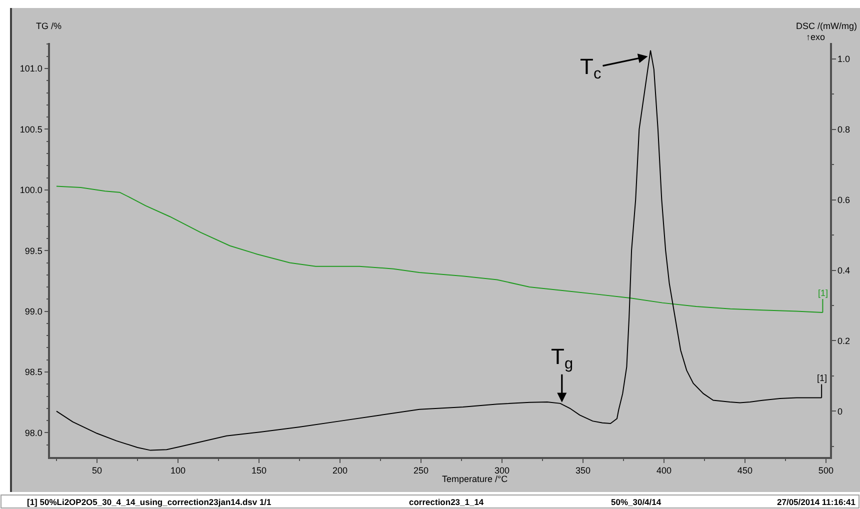 Image resolution: width=860 pixels, height=509 pixels. What do you see at coordinates (591, 68) in the screenshot?
I see `annotation: T$_{c}$` at bounding box center [591, 68].